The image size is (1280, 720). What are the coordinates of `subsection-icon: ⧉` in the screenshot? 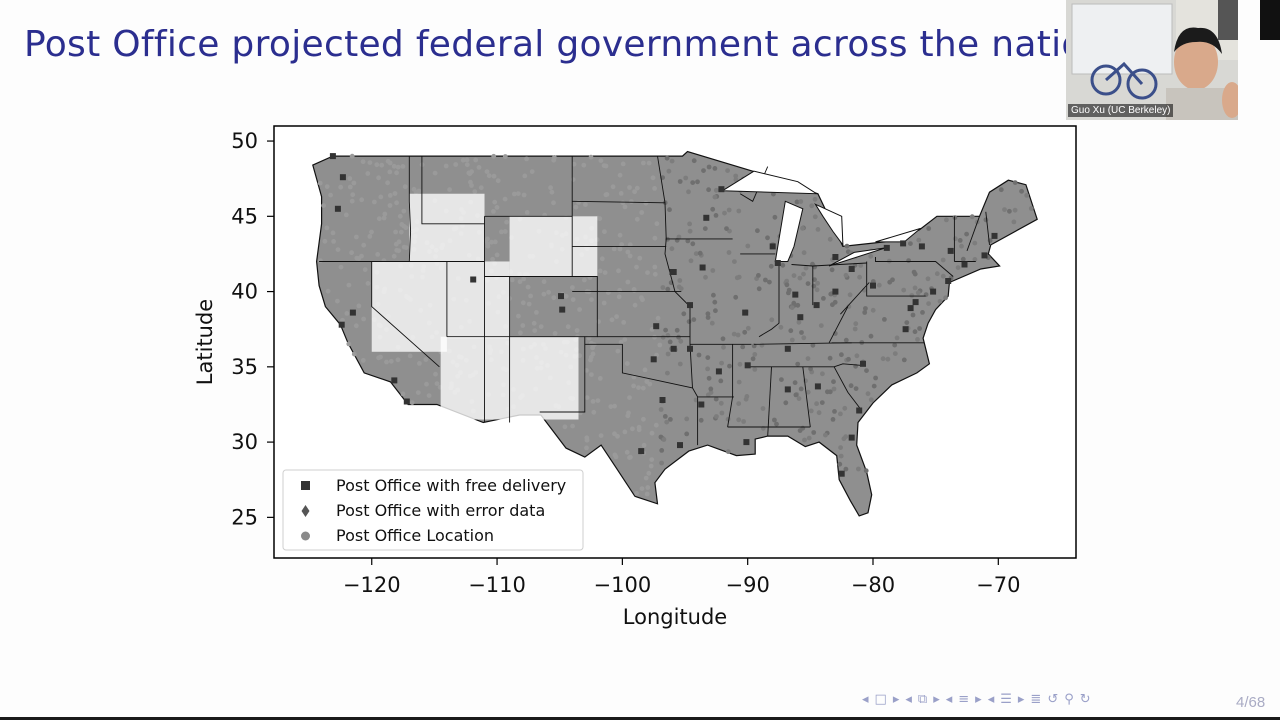 It's located at (922, 699).